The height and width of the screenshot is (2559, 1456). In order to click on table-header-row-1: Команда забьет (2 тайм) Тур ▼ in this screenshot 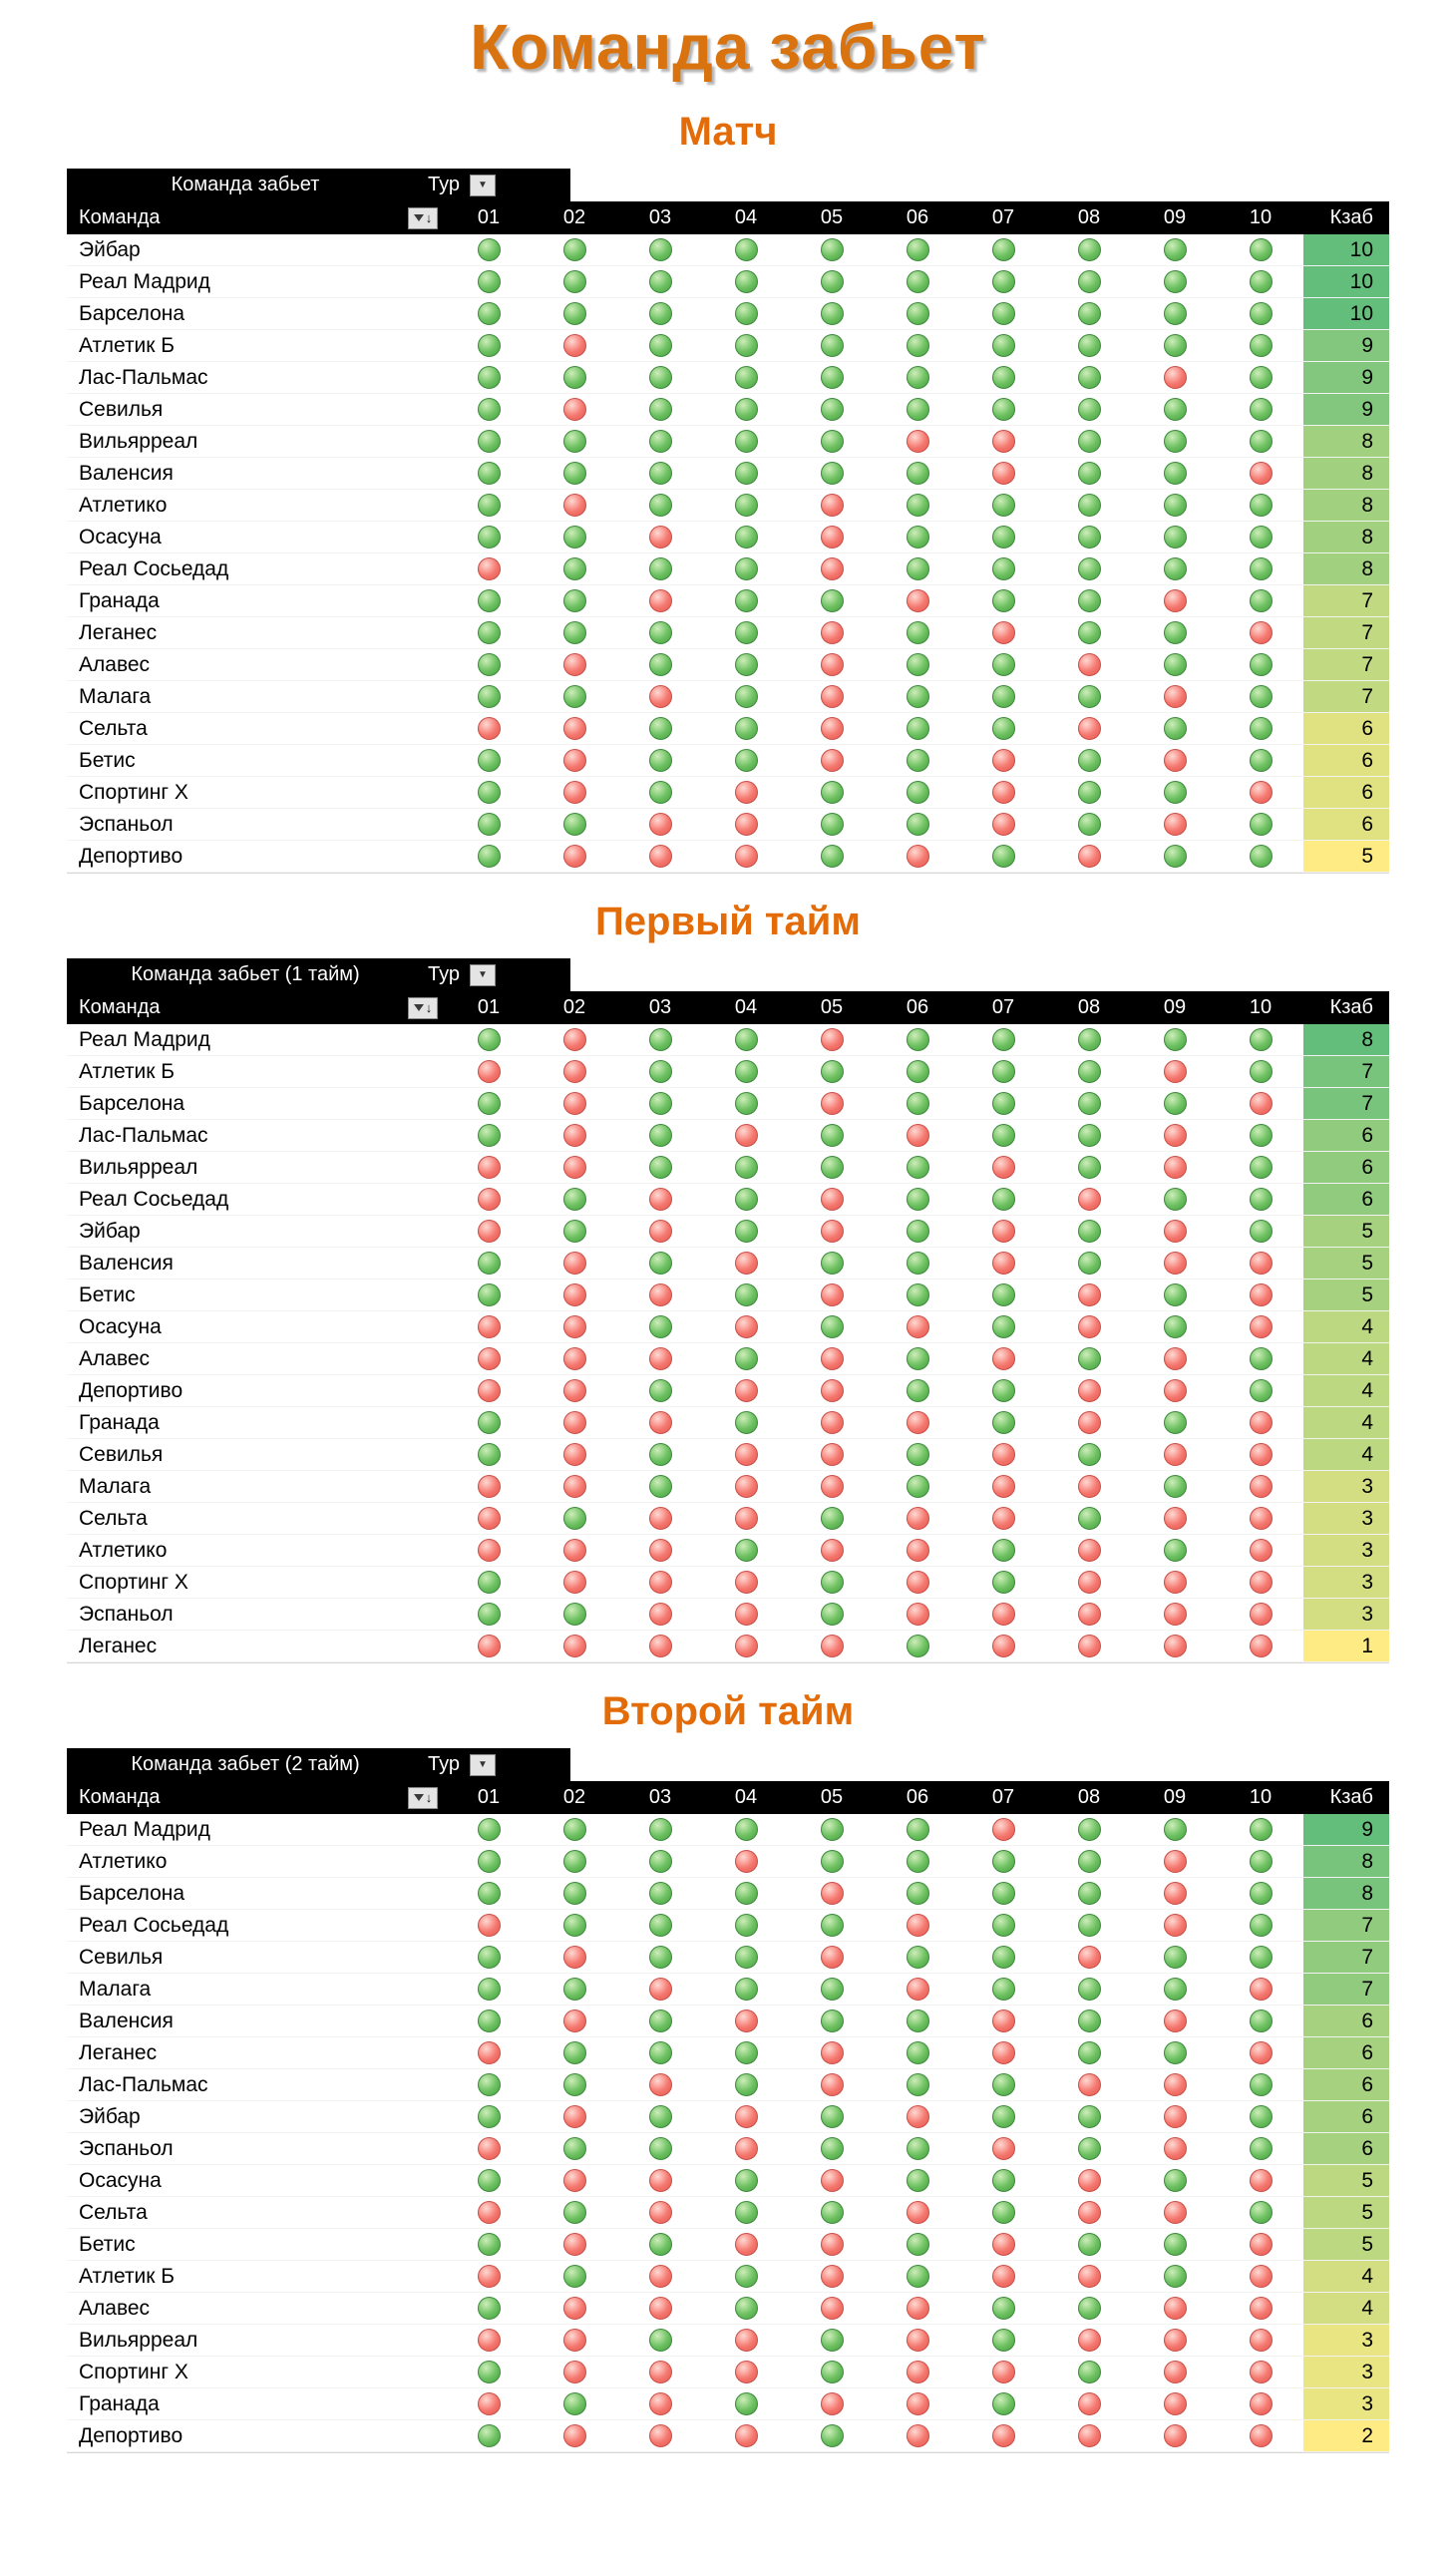, I will do `click(728, 1764)`.